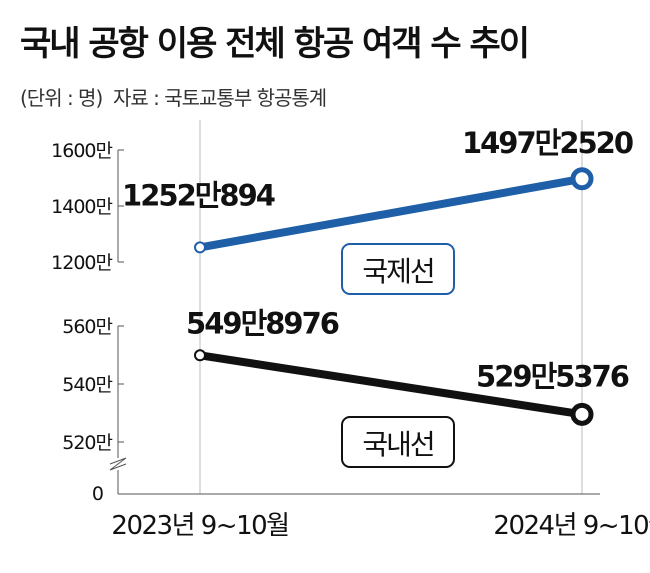  What do you see at coordinates (87, 327) in the screenshot?
I see `y-tick-label: 560만` at bounding box center [87, 327].